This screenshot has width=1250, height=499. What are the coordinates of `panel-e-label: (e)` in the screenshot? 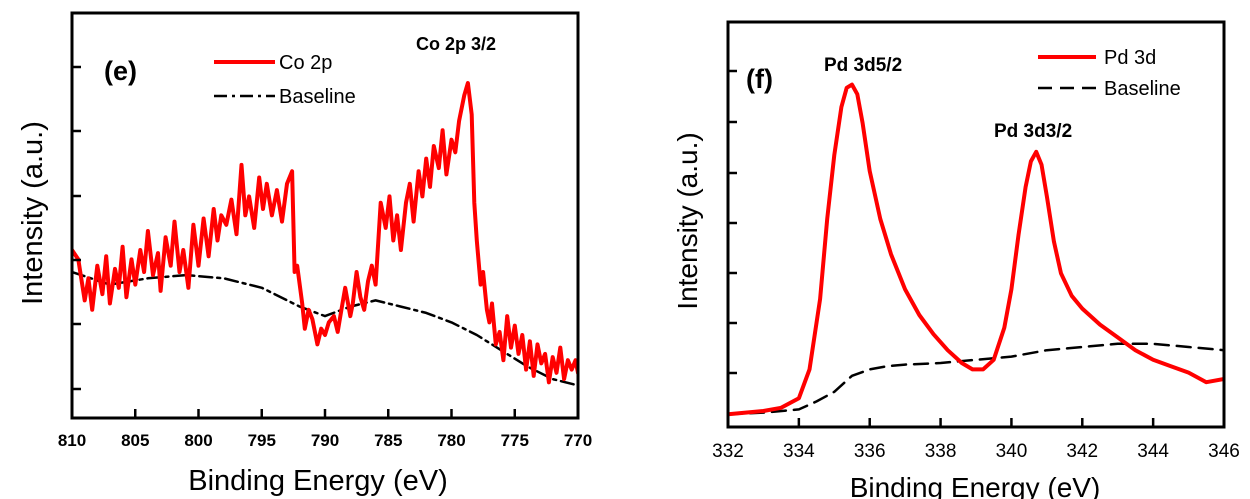 It's located at (120, 71).